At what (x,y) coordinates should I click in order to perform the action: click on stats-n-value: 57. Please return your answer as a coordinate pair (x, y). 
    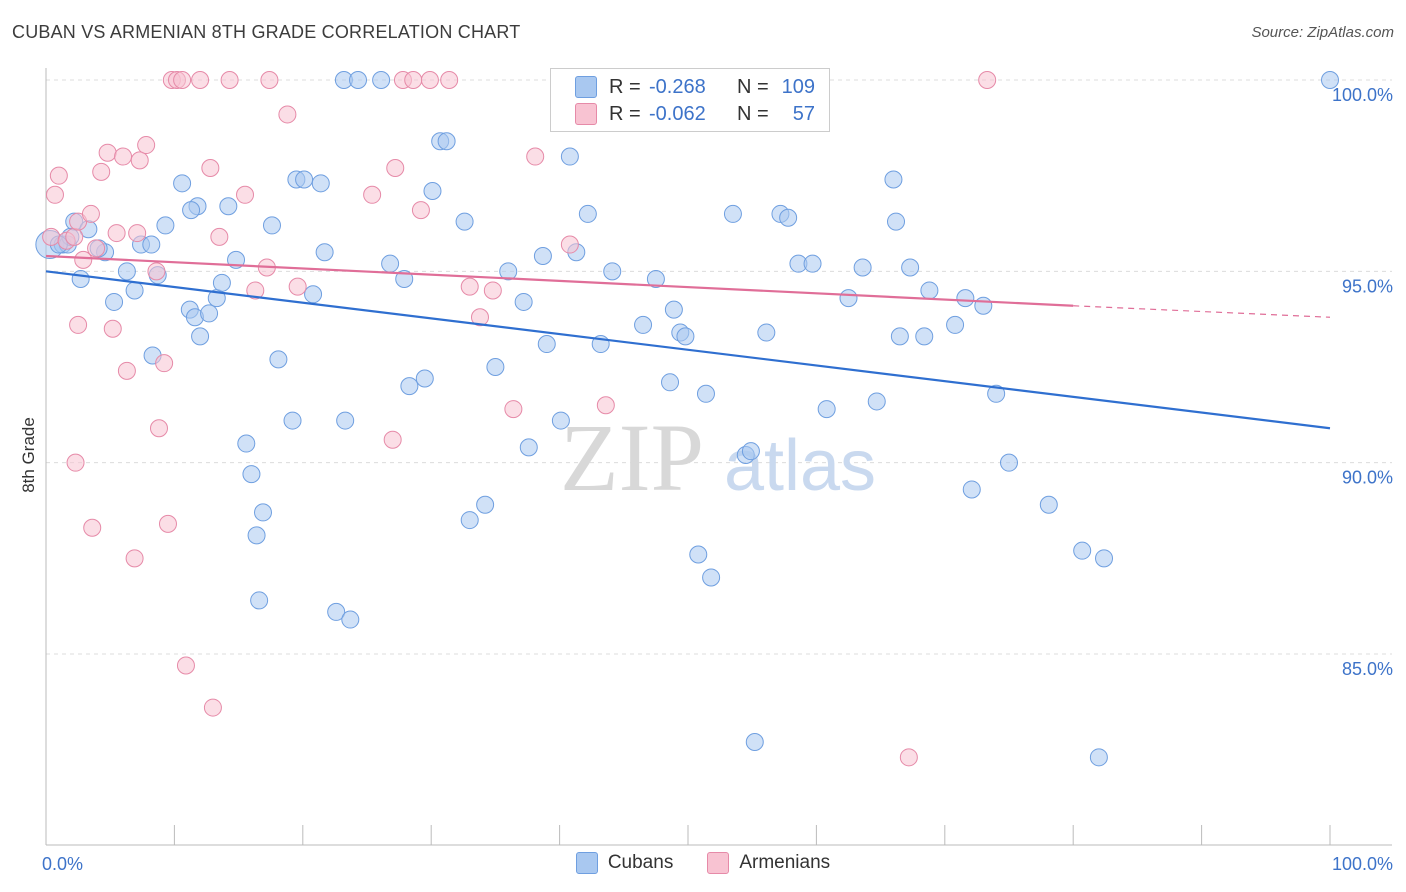
    Looking at the image, I should click on (803, 113).